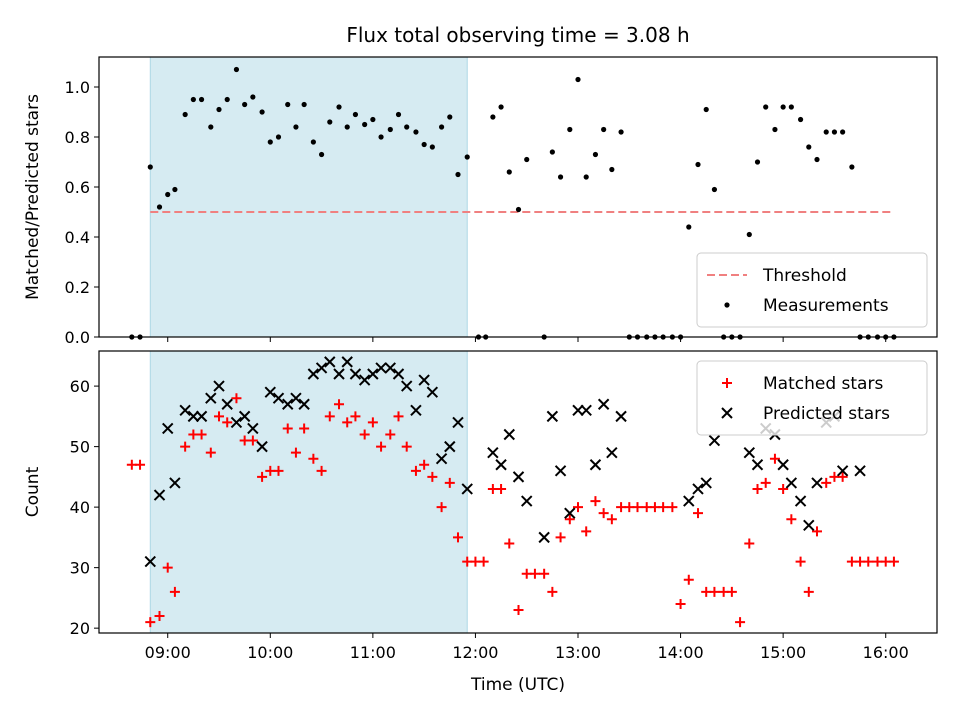  I want to click on legend-box, so click(812, 398).